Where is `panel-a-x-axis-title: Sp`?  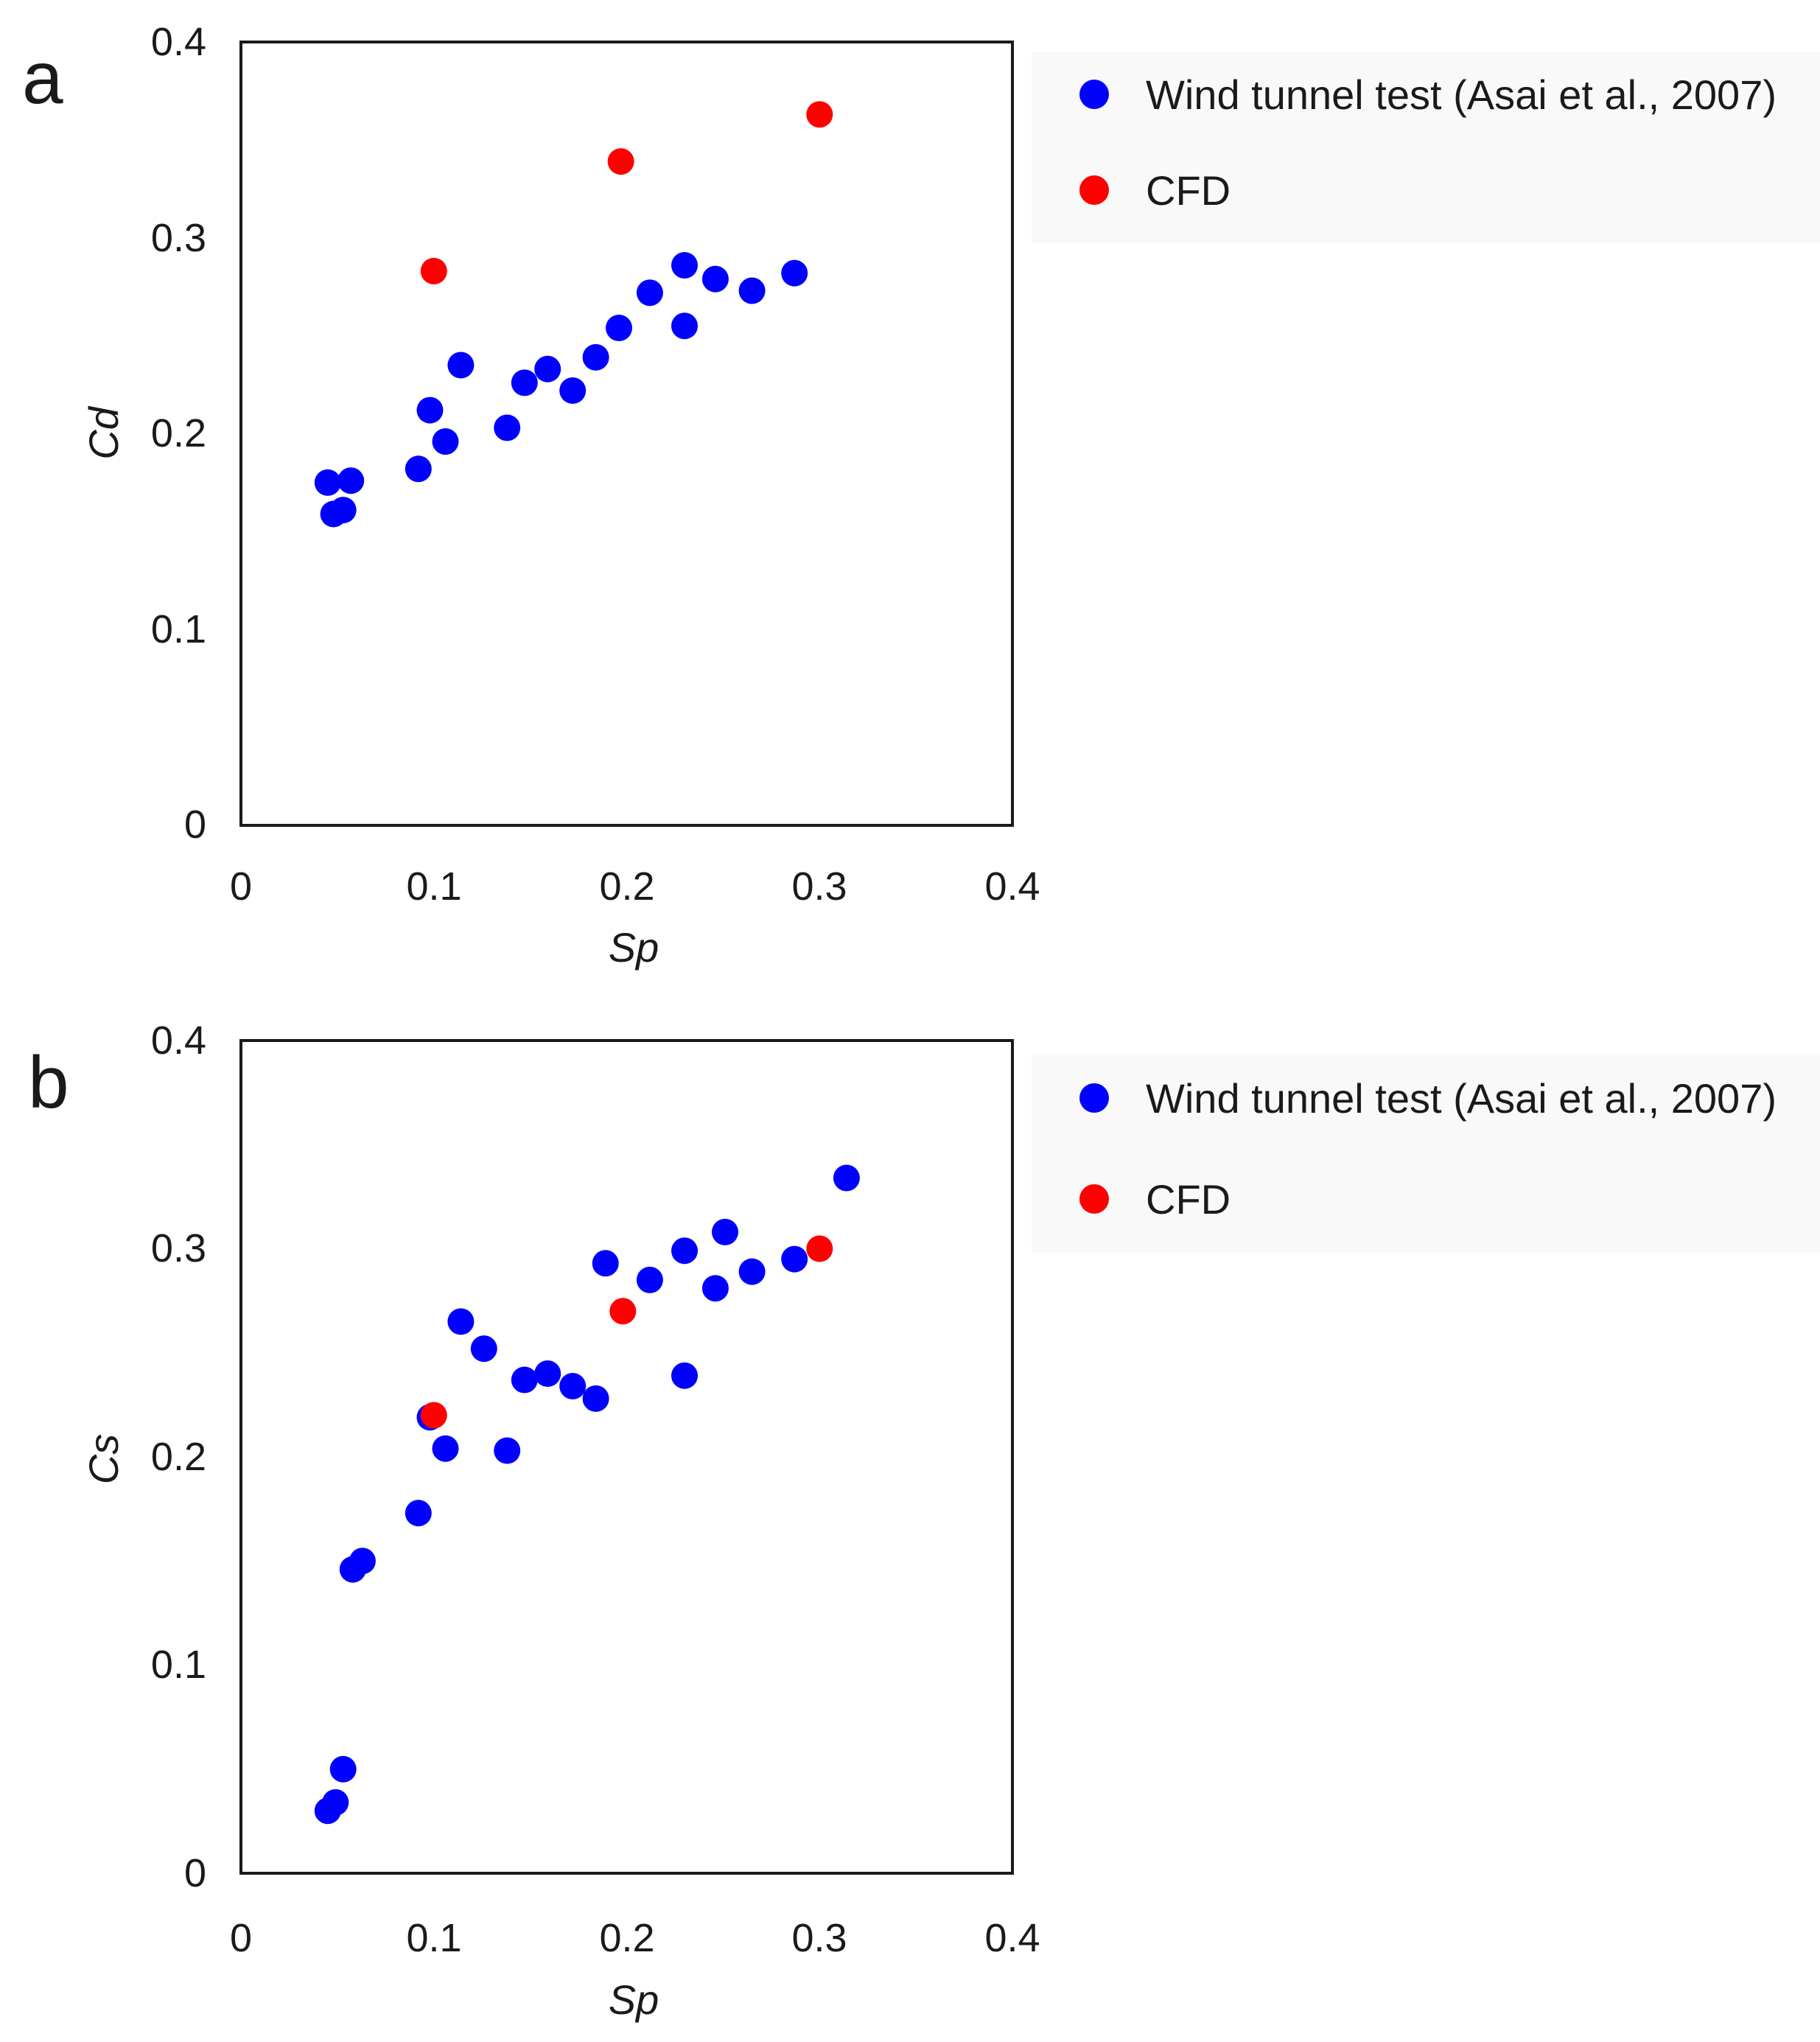 panel-a-x-axis-title: Sp is located at coordinates (634, 947).